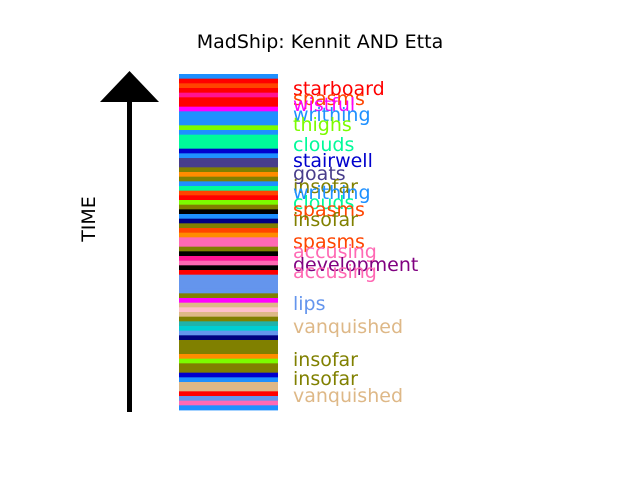 This screenshot has width=640, height=480. Describe the element at coordinates (322, 125) in the screenshot. I see `event-label: thighs` at that location.